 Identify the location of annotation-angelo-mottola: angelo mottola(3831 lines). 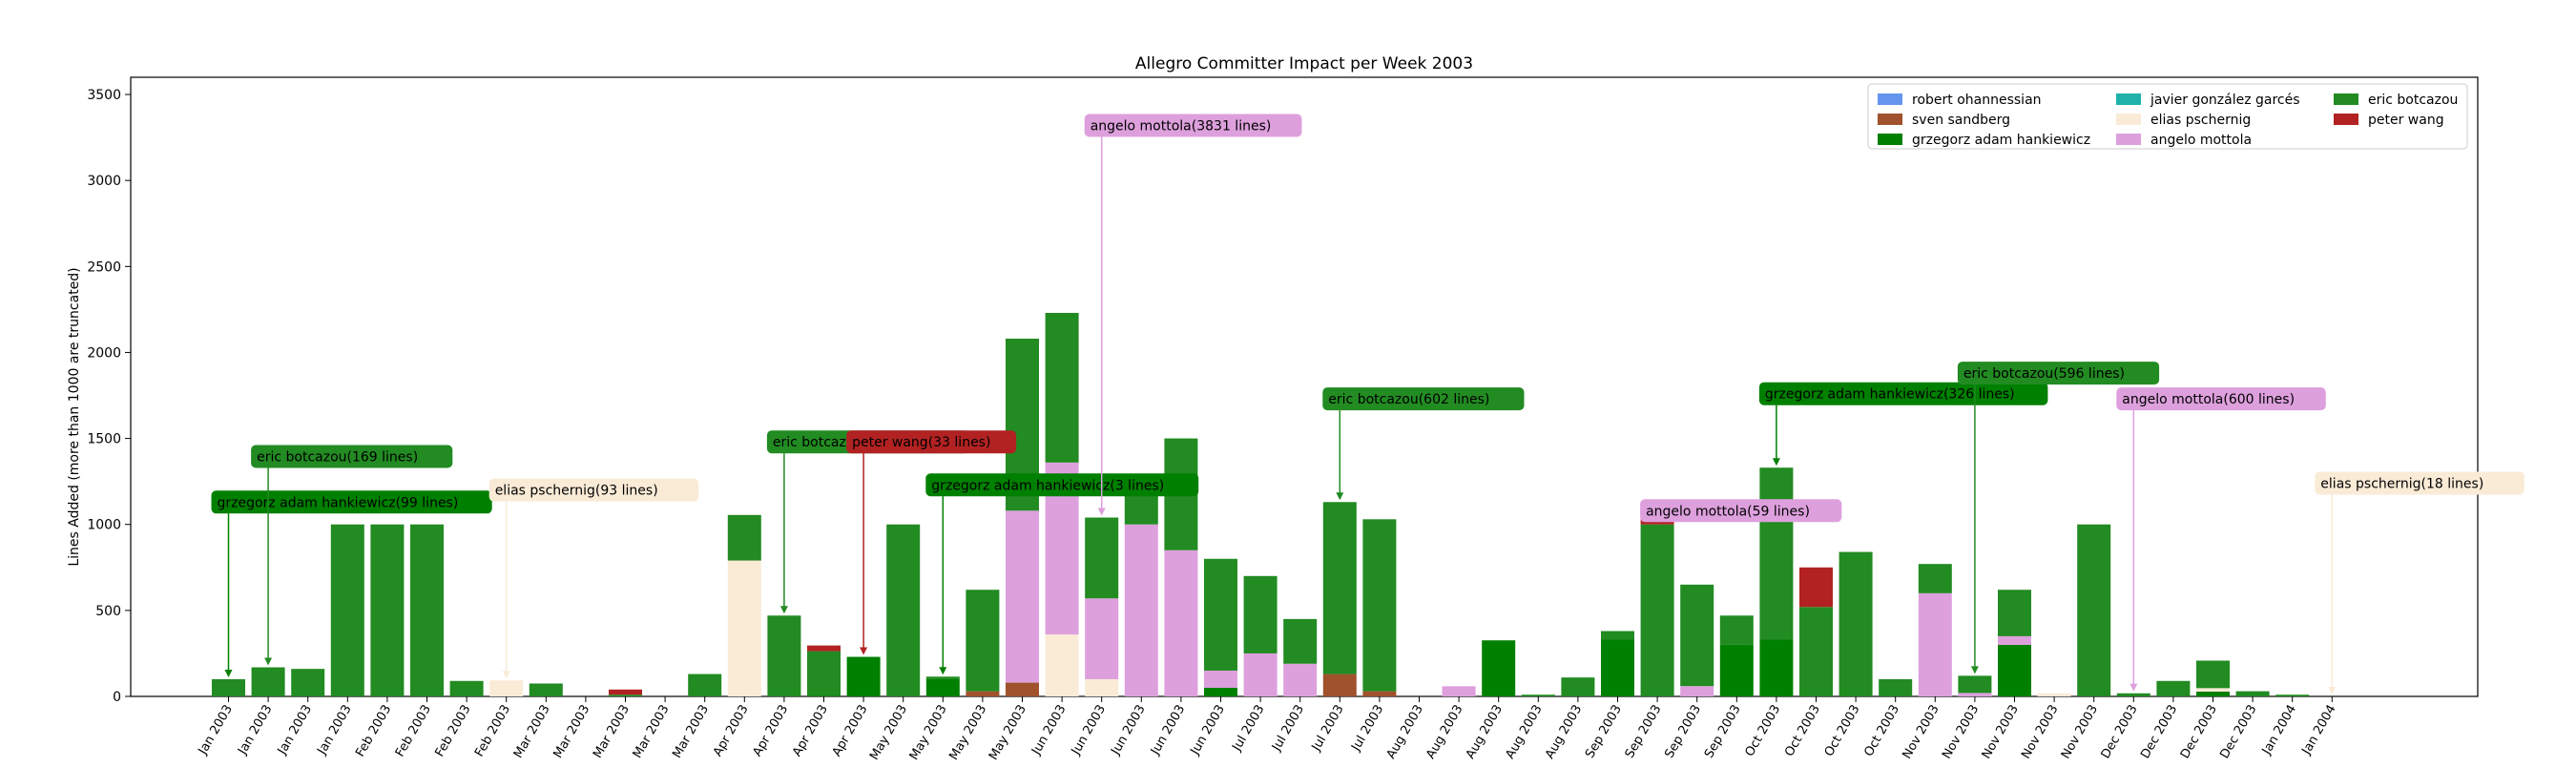
(1193, 315).